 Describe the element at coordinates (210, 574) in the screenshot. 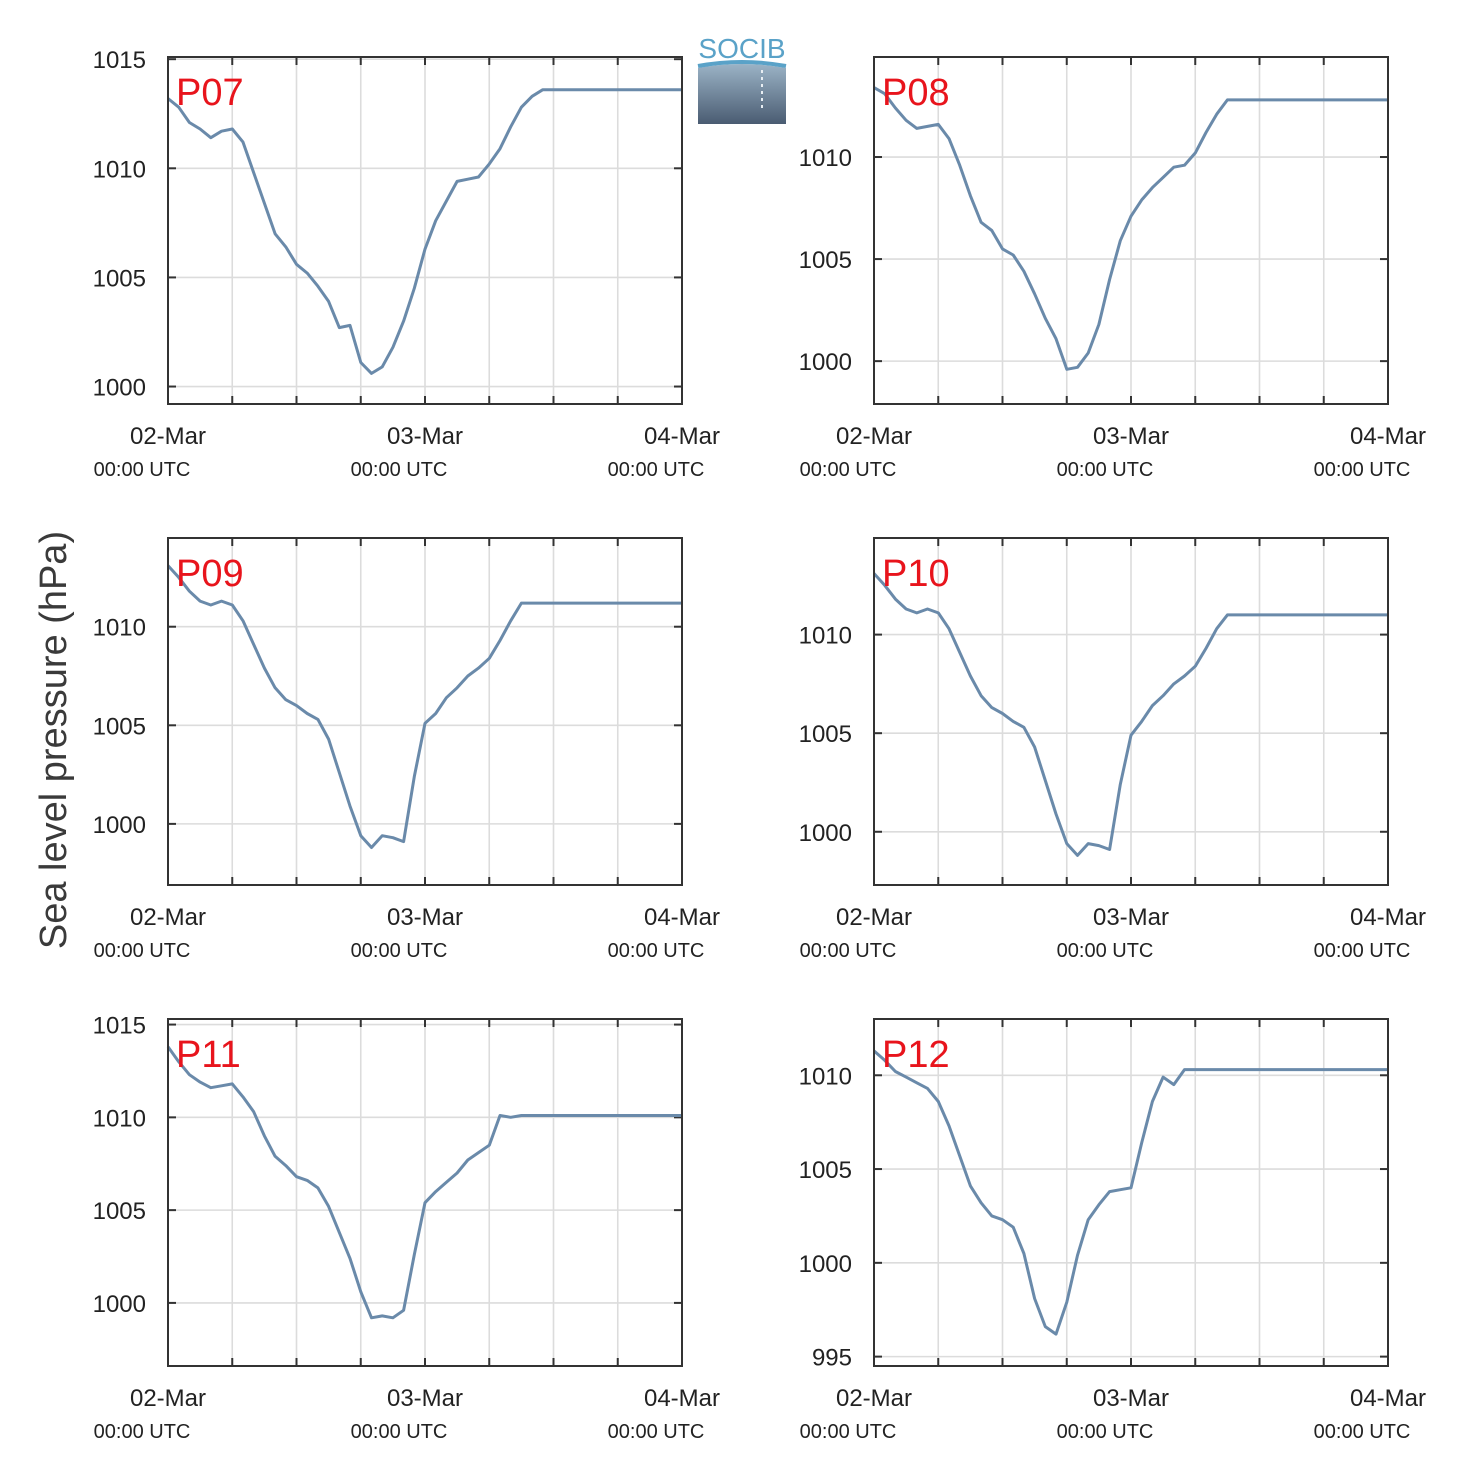

I see `panel-label: P09` at that location.